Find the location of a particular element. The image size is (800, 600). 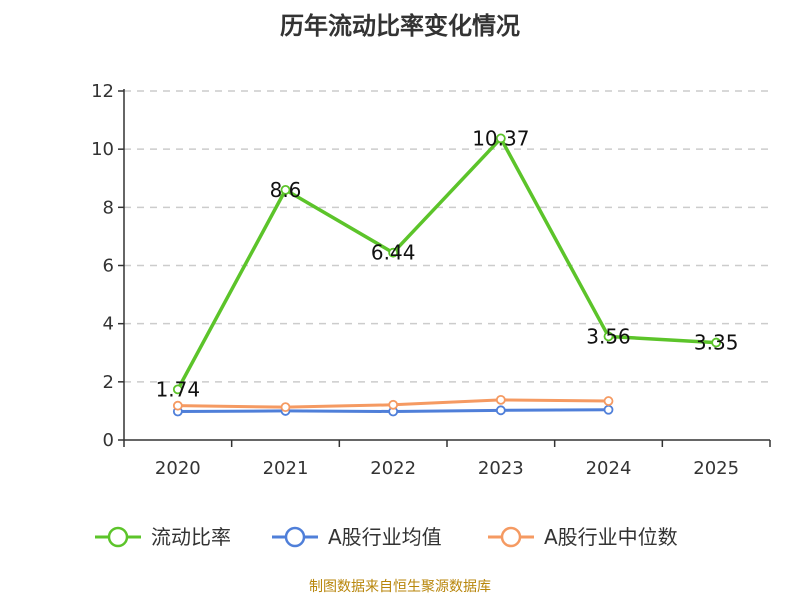

x-tick-label: 2024 is located at coordinates (609, 468).